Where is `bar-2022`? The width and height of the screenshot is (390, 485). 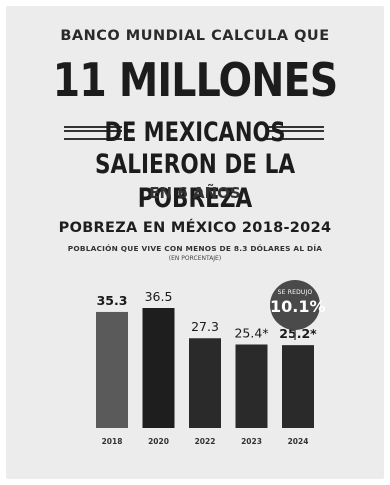 bar-2022 is located at coordinates (205, 383).